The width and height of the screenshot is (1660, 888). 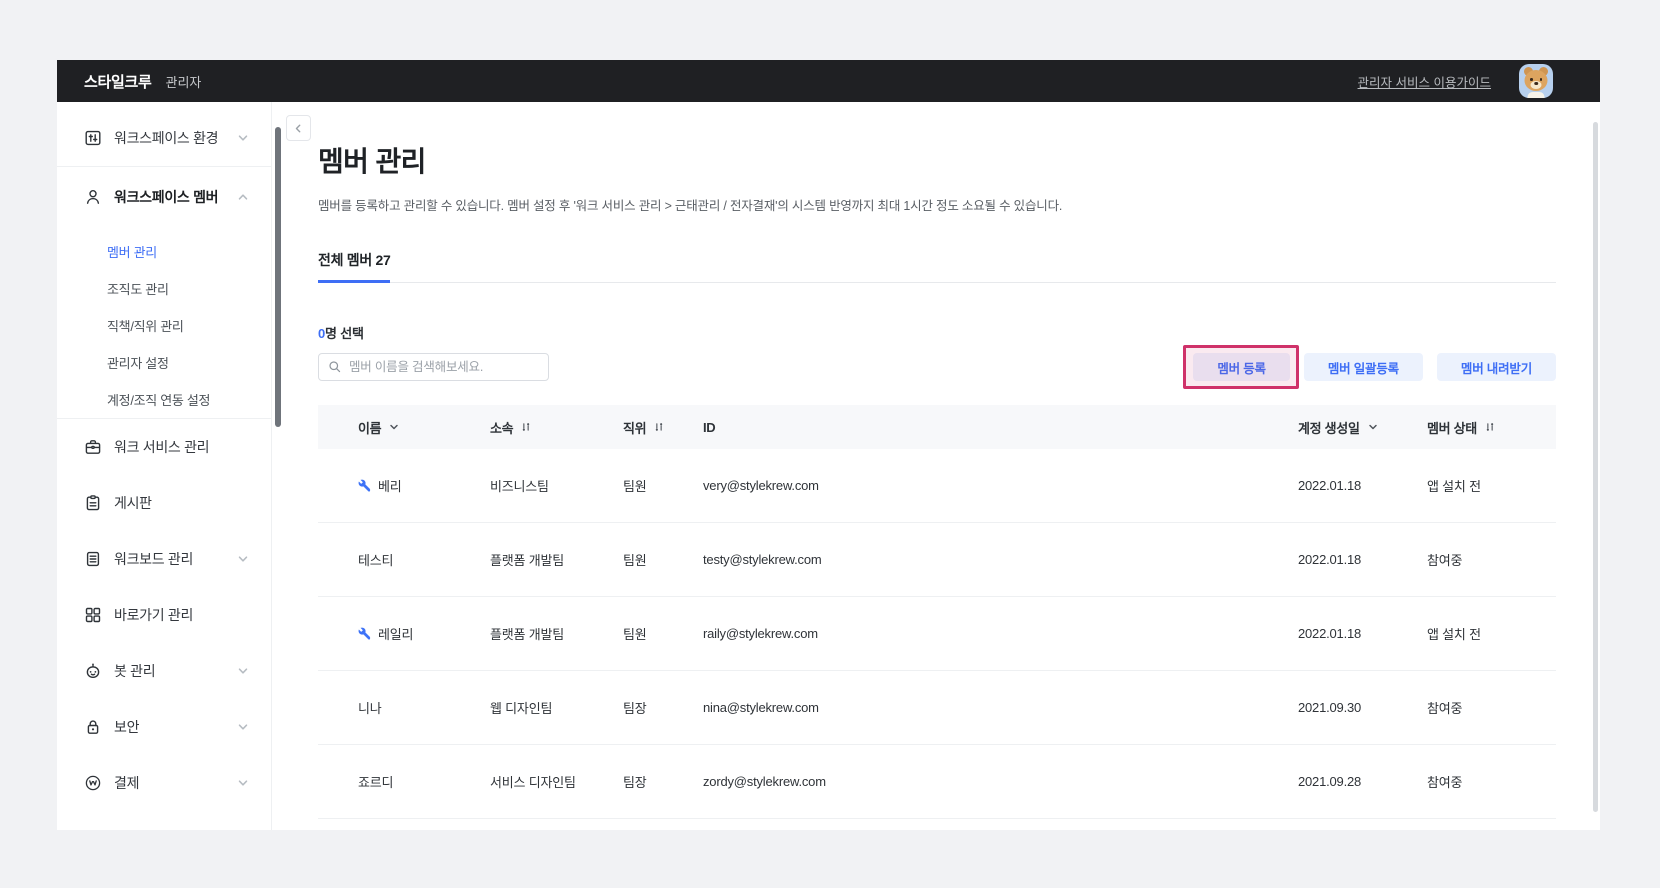 I want to click on column-label: 멤버 상태, so click(x=1452, y=428).